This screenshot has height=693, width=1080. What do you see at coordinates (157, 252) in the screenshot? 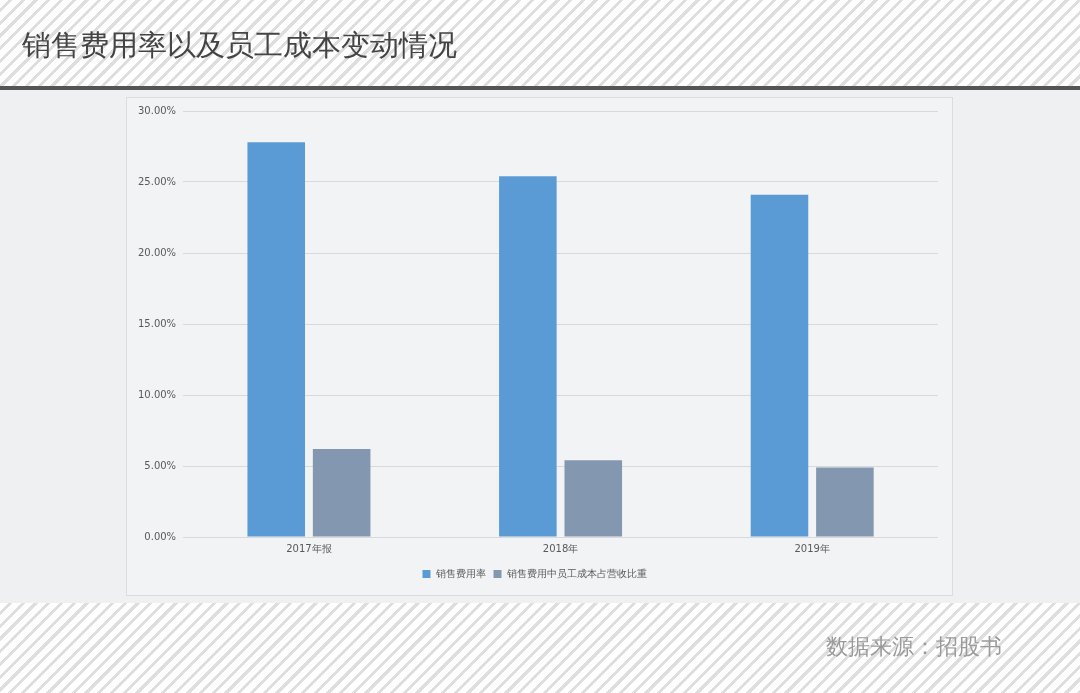
I see `y-tick-label: 20.00%` at bounding box center [157, 252].